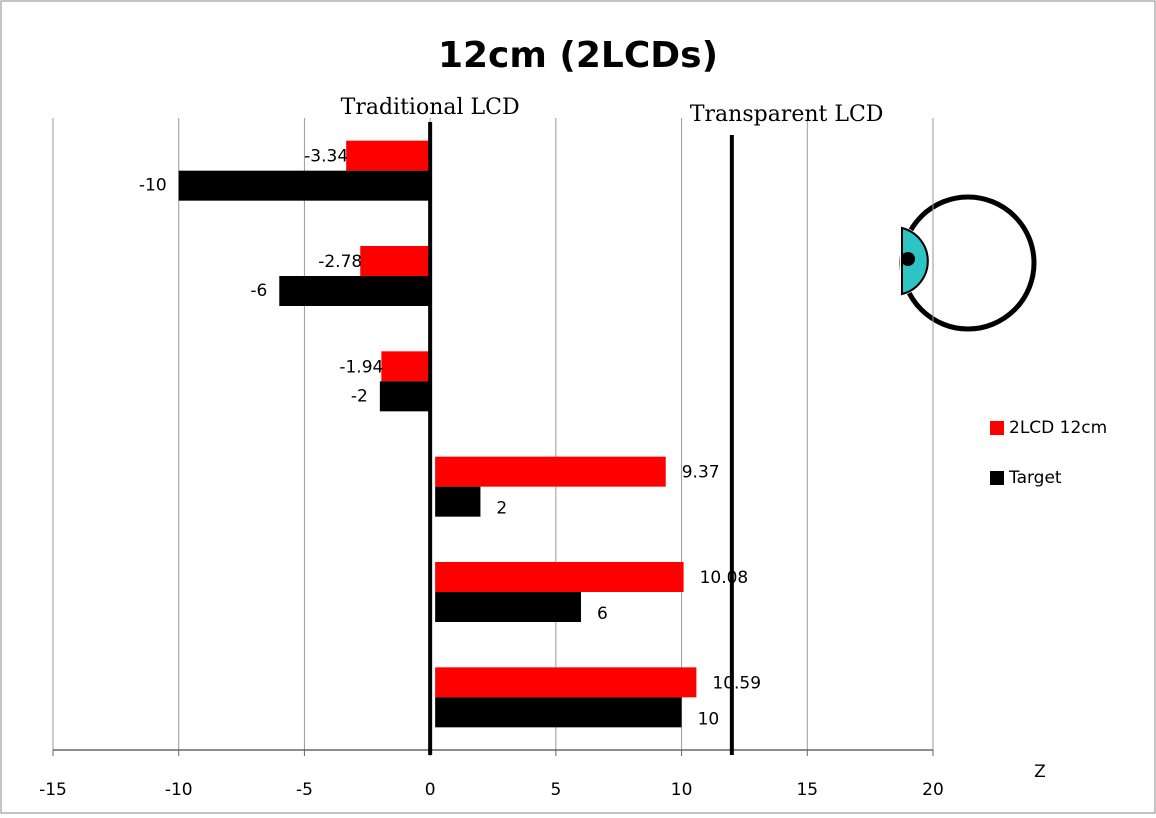 The width and height of the screenshot is (1156, 818). Describe the element at coordinates (709, 719) in the screenshot. I see `data-label: 10` at that location.